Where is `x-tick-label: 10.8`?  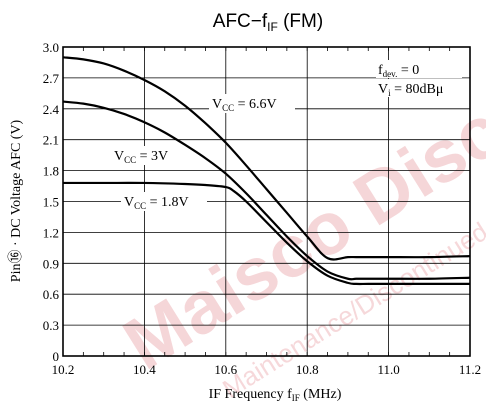
x-tick-label: 10.8 is located at coordinates (307, 369).